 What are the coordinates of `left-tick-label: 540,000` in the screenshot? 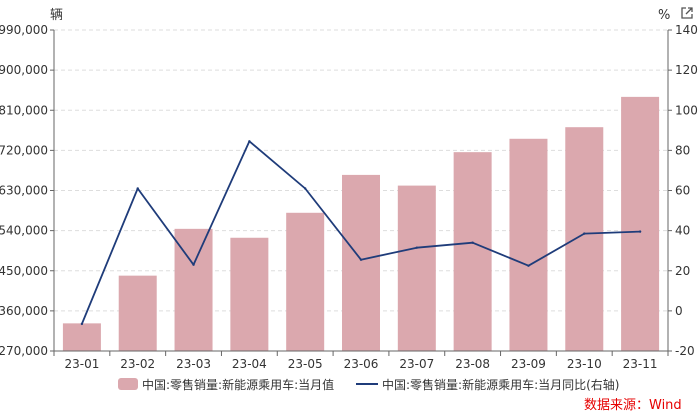 It's located at (24, 231).